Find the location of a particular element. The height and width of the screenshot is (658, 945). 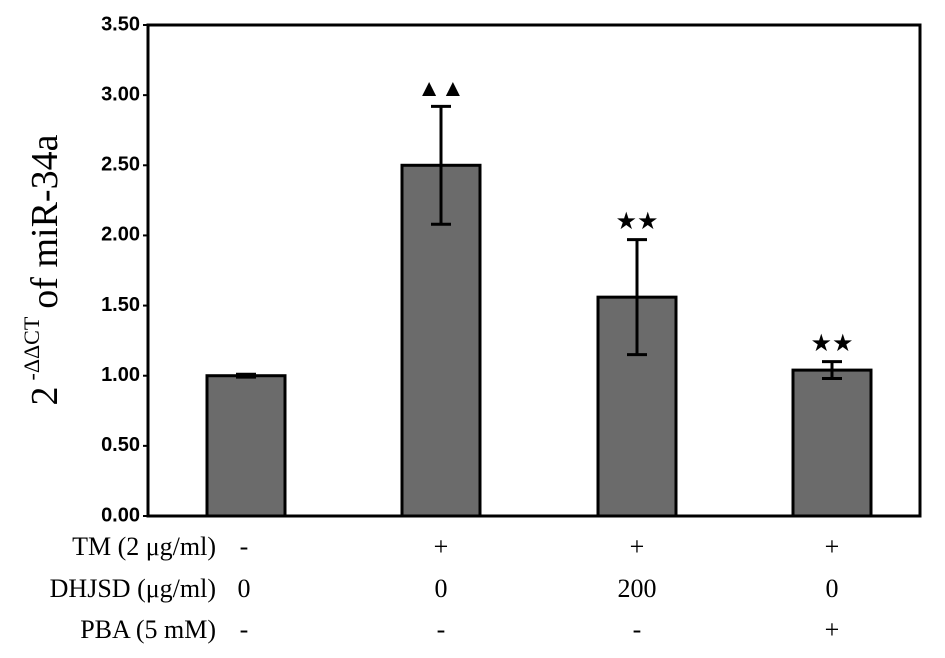

y-tick-label: 0.00 is located at coordinates (120, 515).